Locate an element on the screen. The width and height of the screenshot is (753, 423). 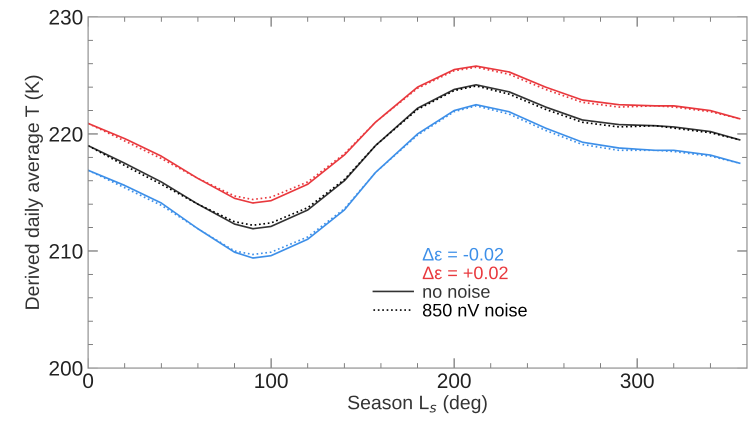
x-tick-label: 100 is located at coordinates (271, 380).